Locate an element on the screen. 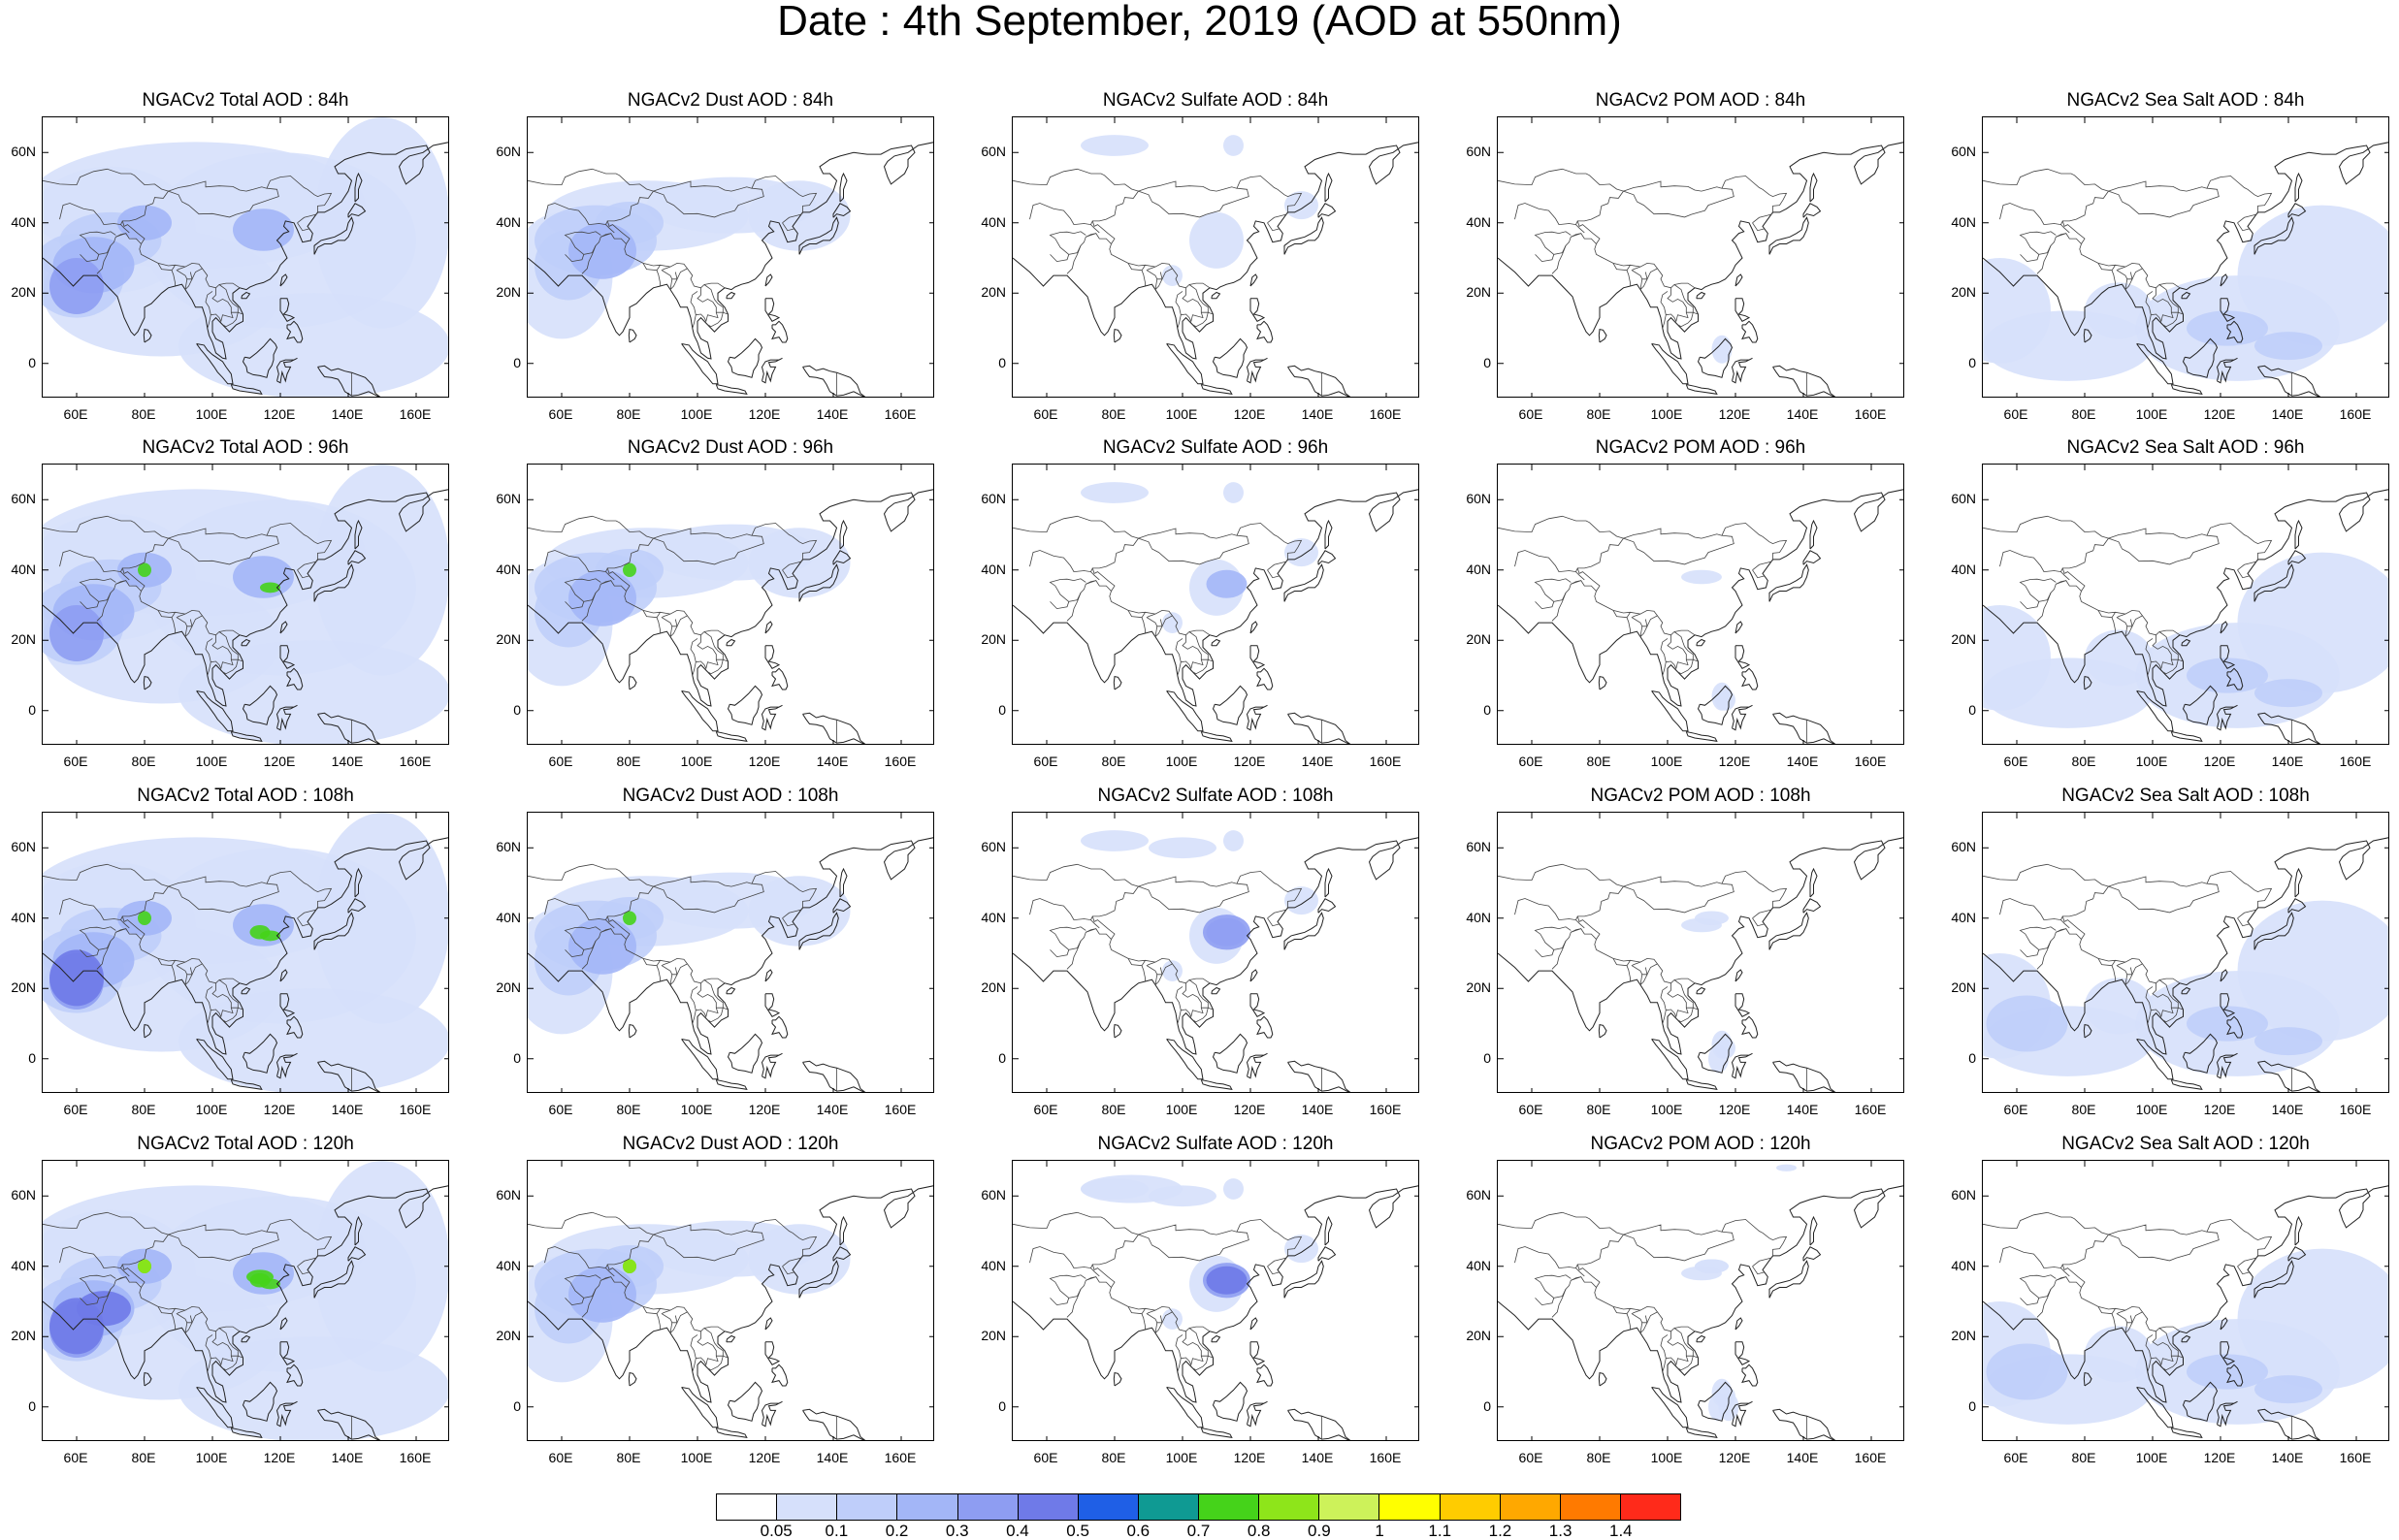  lon-label: 100E is located at coordinates (1667, 762).